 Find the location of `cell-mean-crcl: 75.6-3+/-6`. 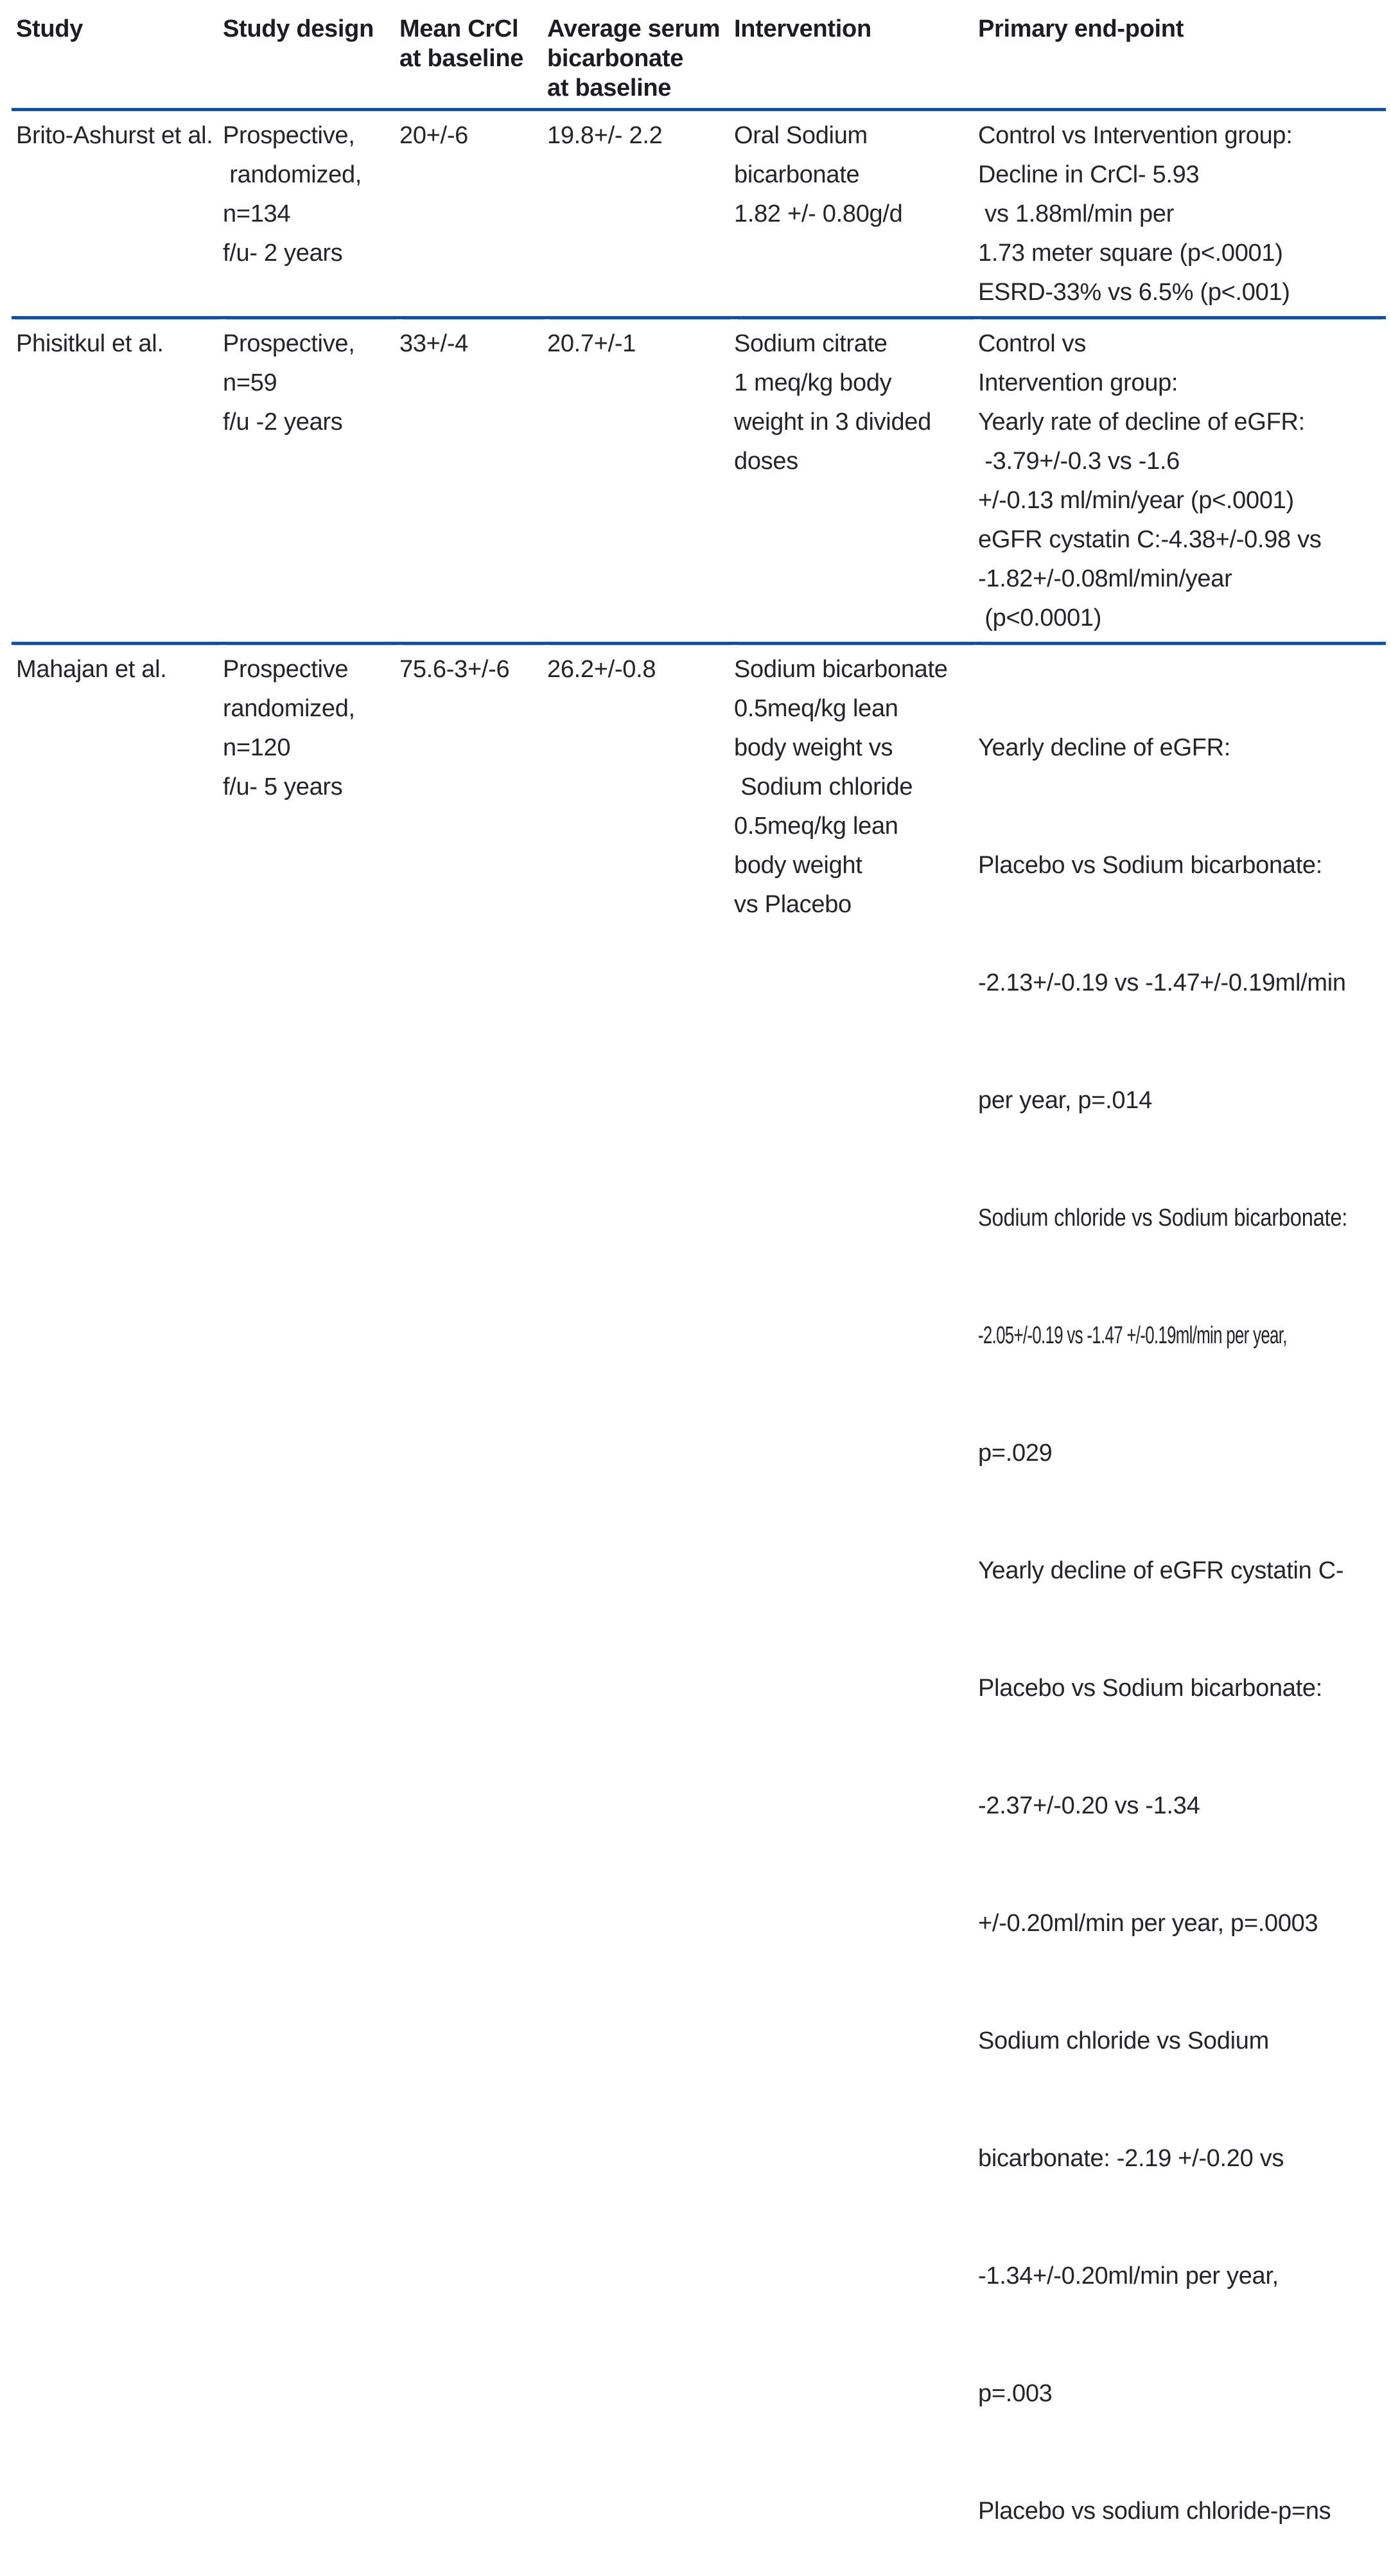

cell-mean-crcl: 75.6-3+/-6 is located at coordinates (473, 1610).